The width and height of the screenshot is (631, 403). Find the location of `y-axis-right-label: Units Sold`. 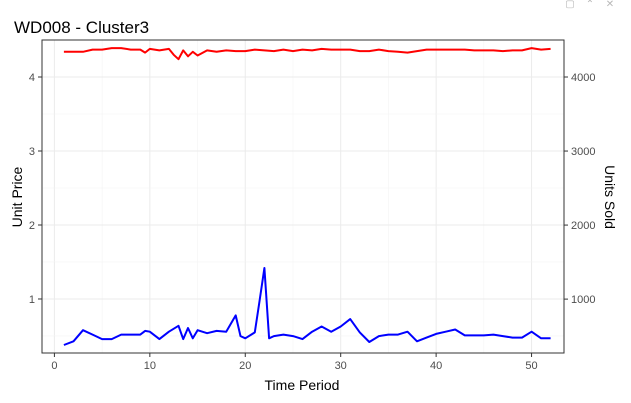

y-axis-right-label: Units Sold is located at coordinates (610, 197).